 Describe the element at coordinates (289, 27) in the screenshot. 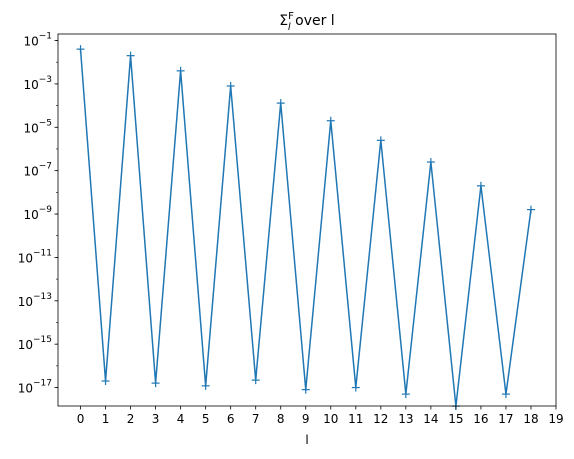

I see `title-subscript: l` at that location.